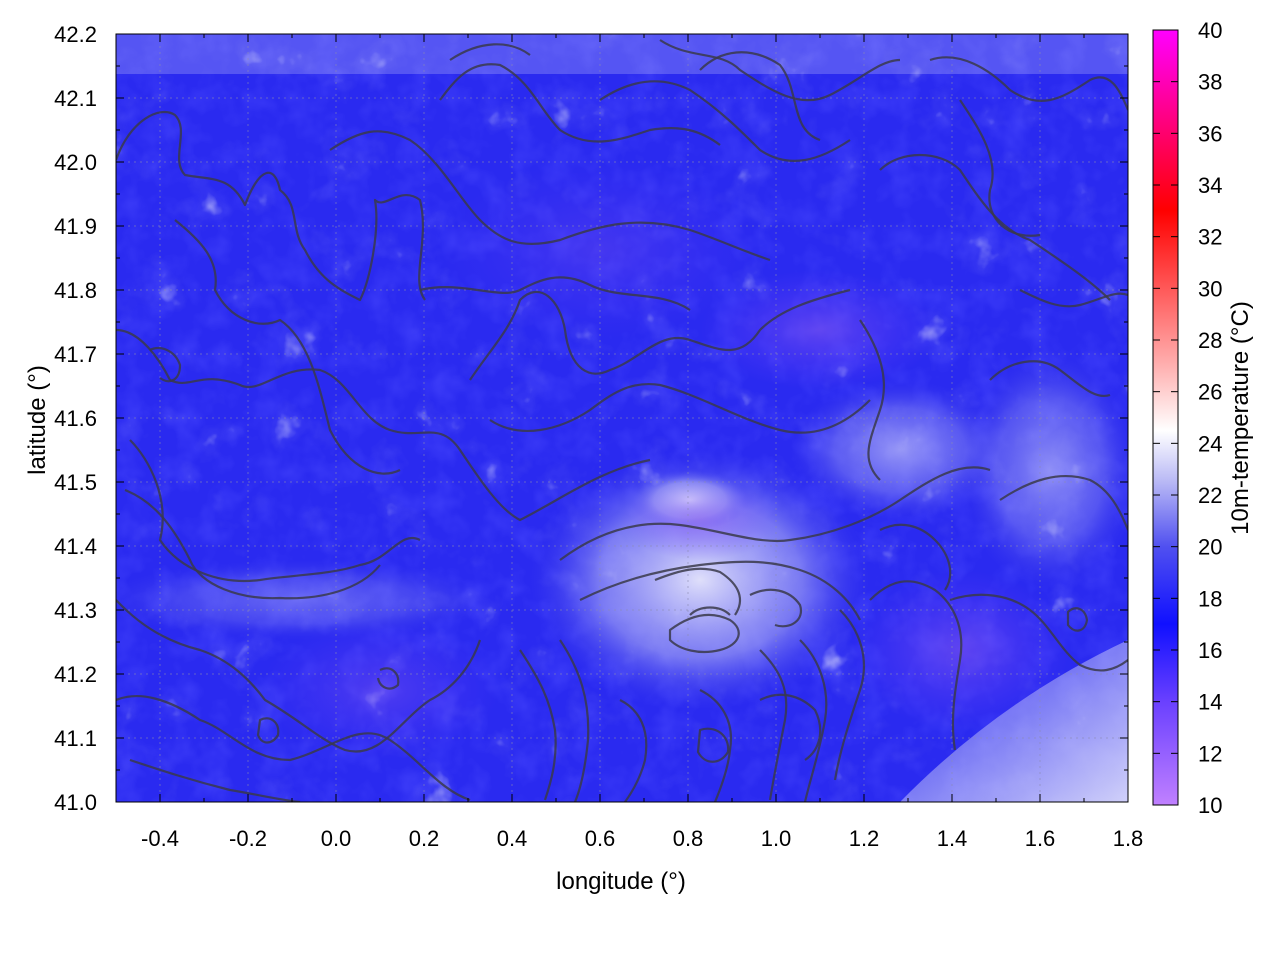 The width and height of the screenshot is (1280, 960). What do you see at coordinates (1210, 805) in the screenshot?
I see `colorbar-tick-label: 10` at bounding box center [1210, 805].